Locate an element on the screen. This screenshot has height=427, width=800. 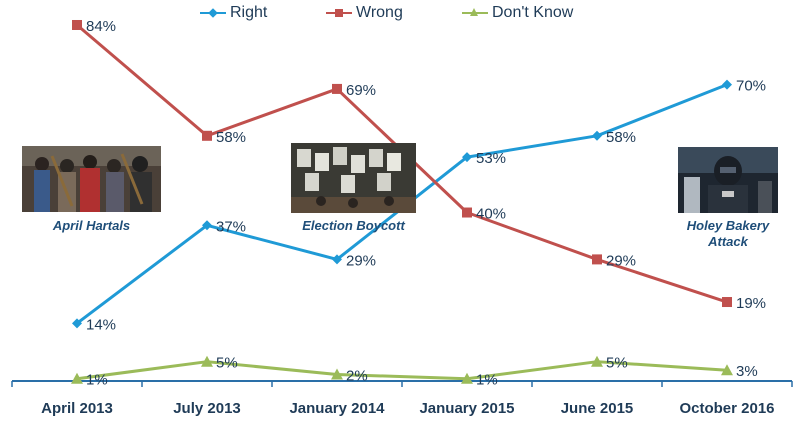
annotation-holey-bakery-attack: Holey Bakery Attack is located at coordinates (728, 233).